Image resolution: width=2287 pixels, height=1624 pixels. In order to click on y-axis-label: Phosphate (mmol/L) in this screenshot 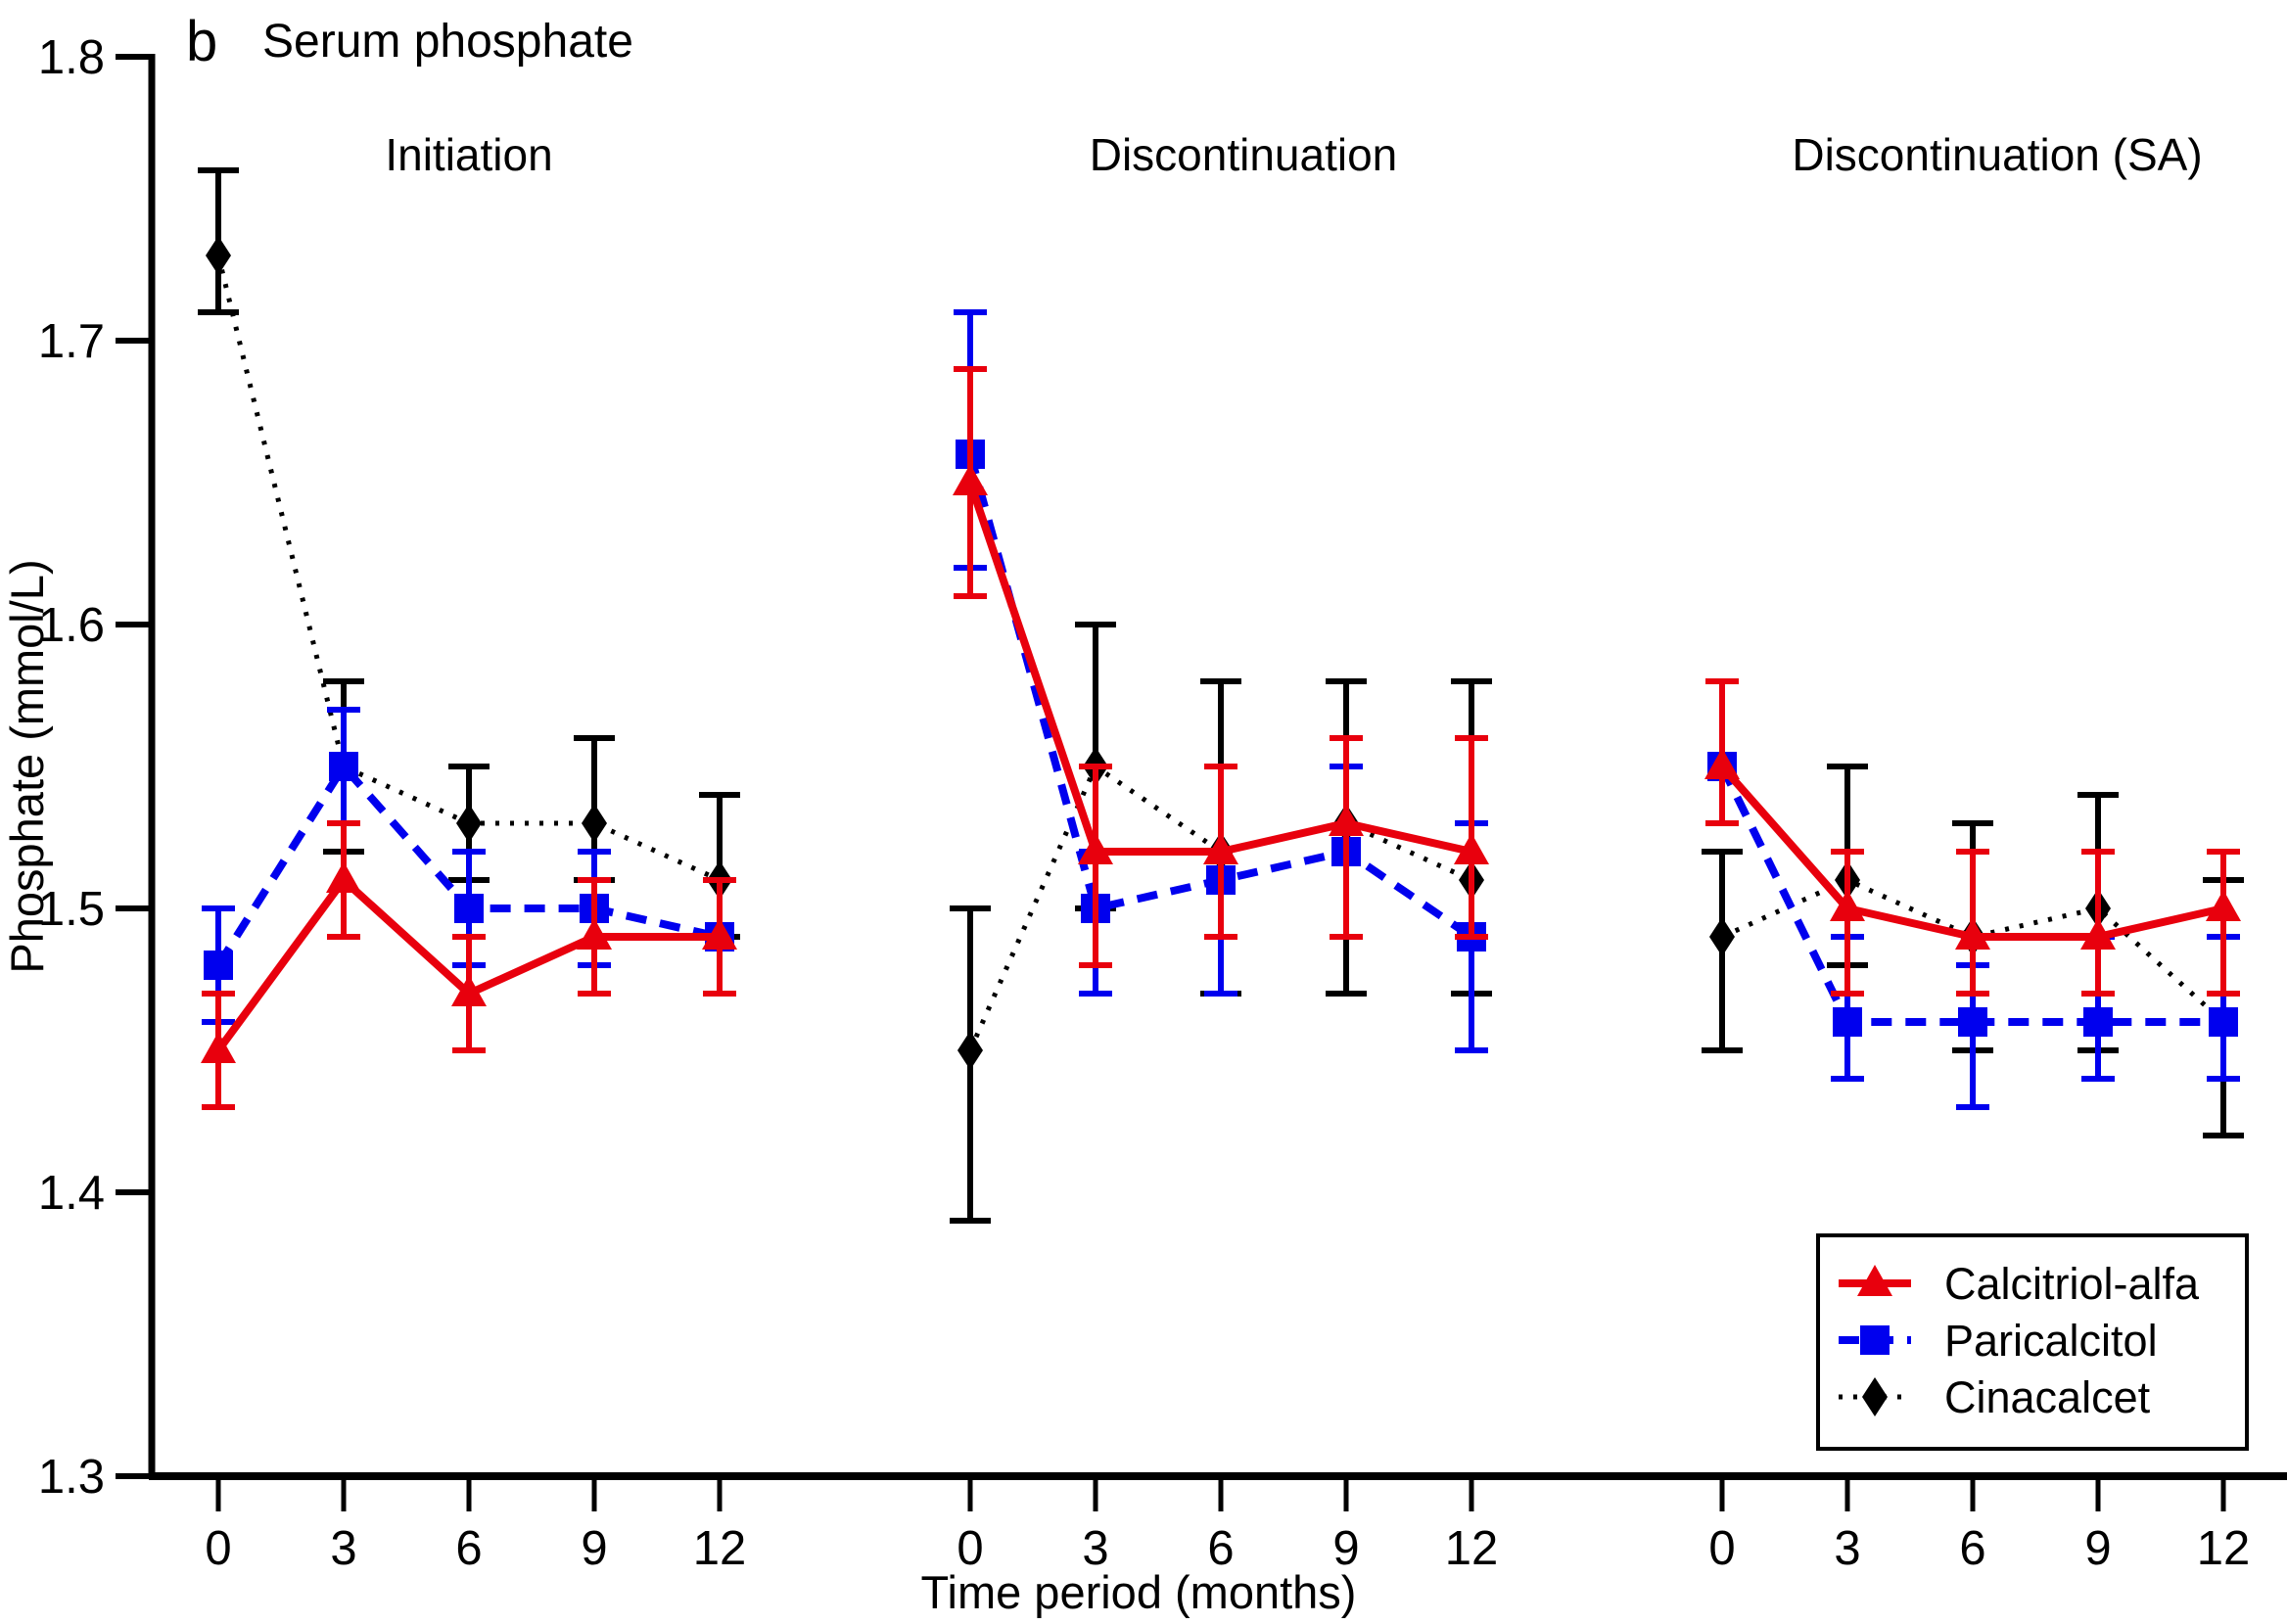, I will do `click(27, 766)`.